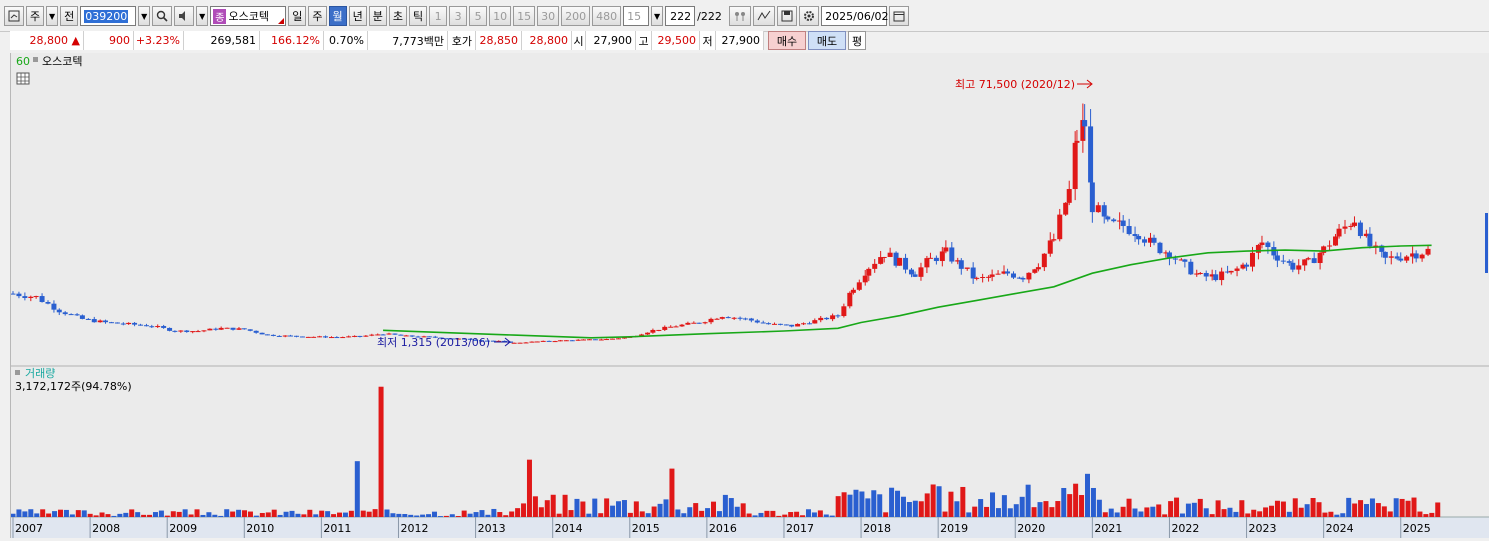  I want to click on change-percent: +3.23%, so click(159, 40).